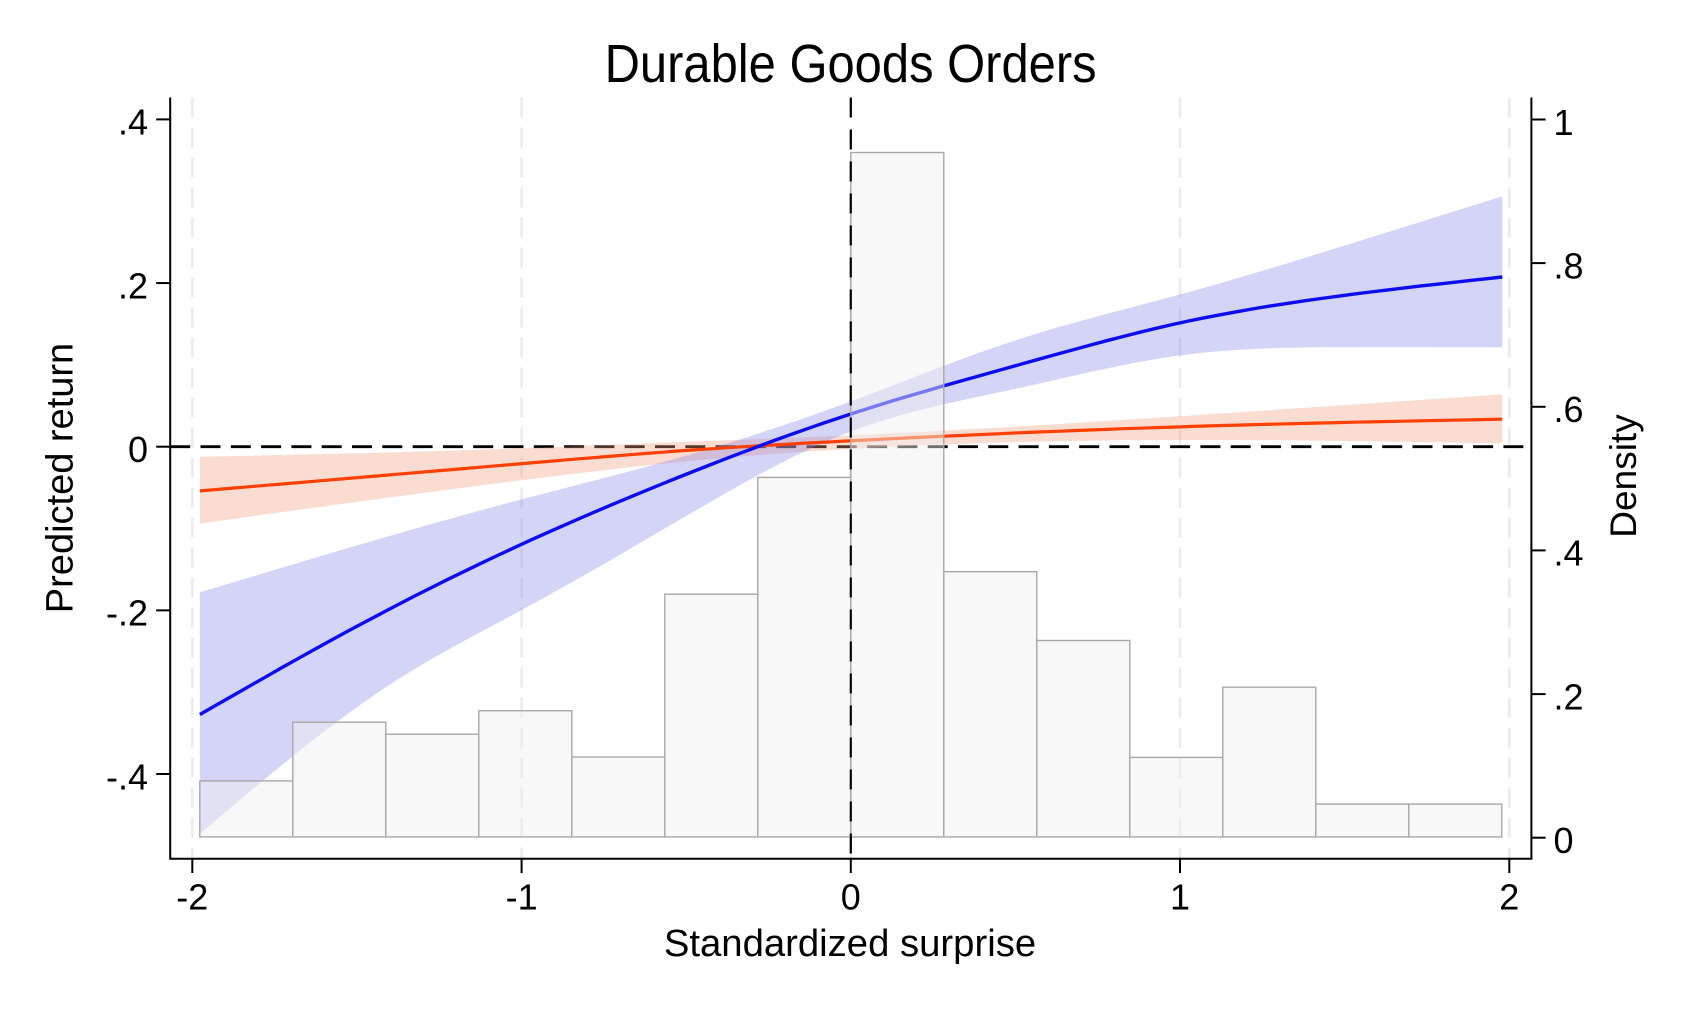 This screenshot has width=1686, height=1017. What do you see at coordinates (1623, 476) in the screenshot?
I see `svg-text: Density` at bounding box center [1623, 476].